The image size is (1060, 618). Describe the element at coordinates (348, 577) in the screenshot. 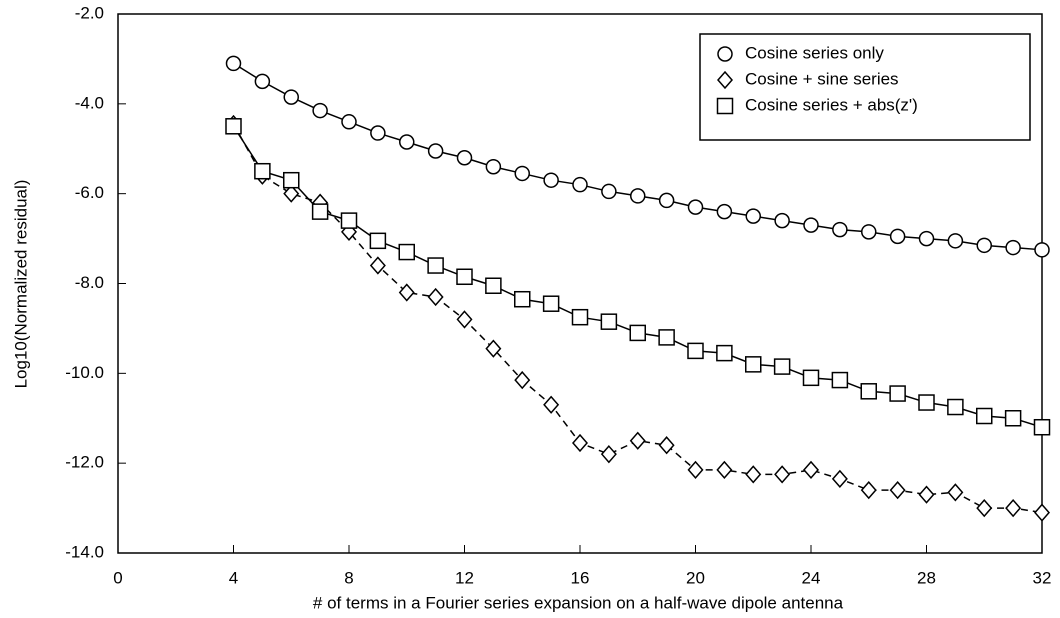

I see `x-tick-label: 8` at that location.